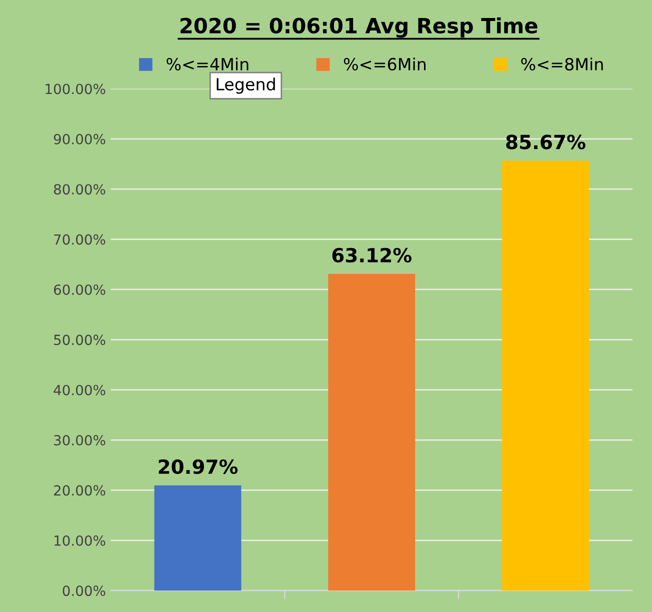 The height and width of the screenshot is (612, 652). Describe the element at coordinates (207, 64) in the screenshot. I see `legend-label: %<=4Min` at that location.